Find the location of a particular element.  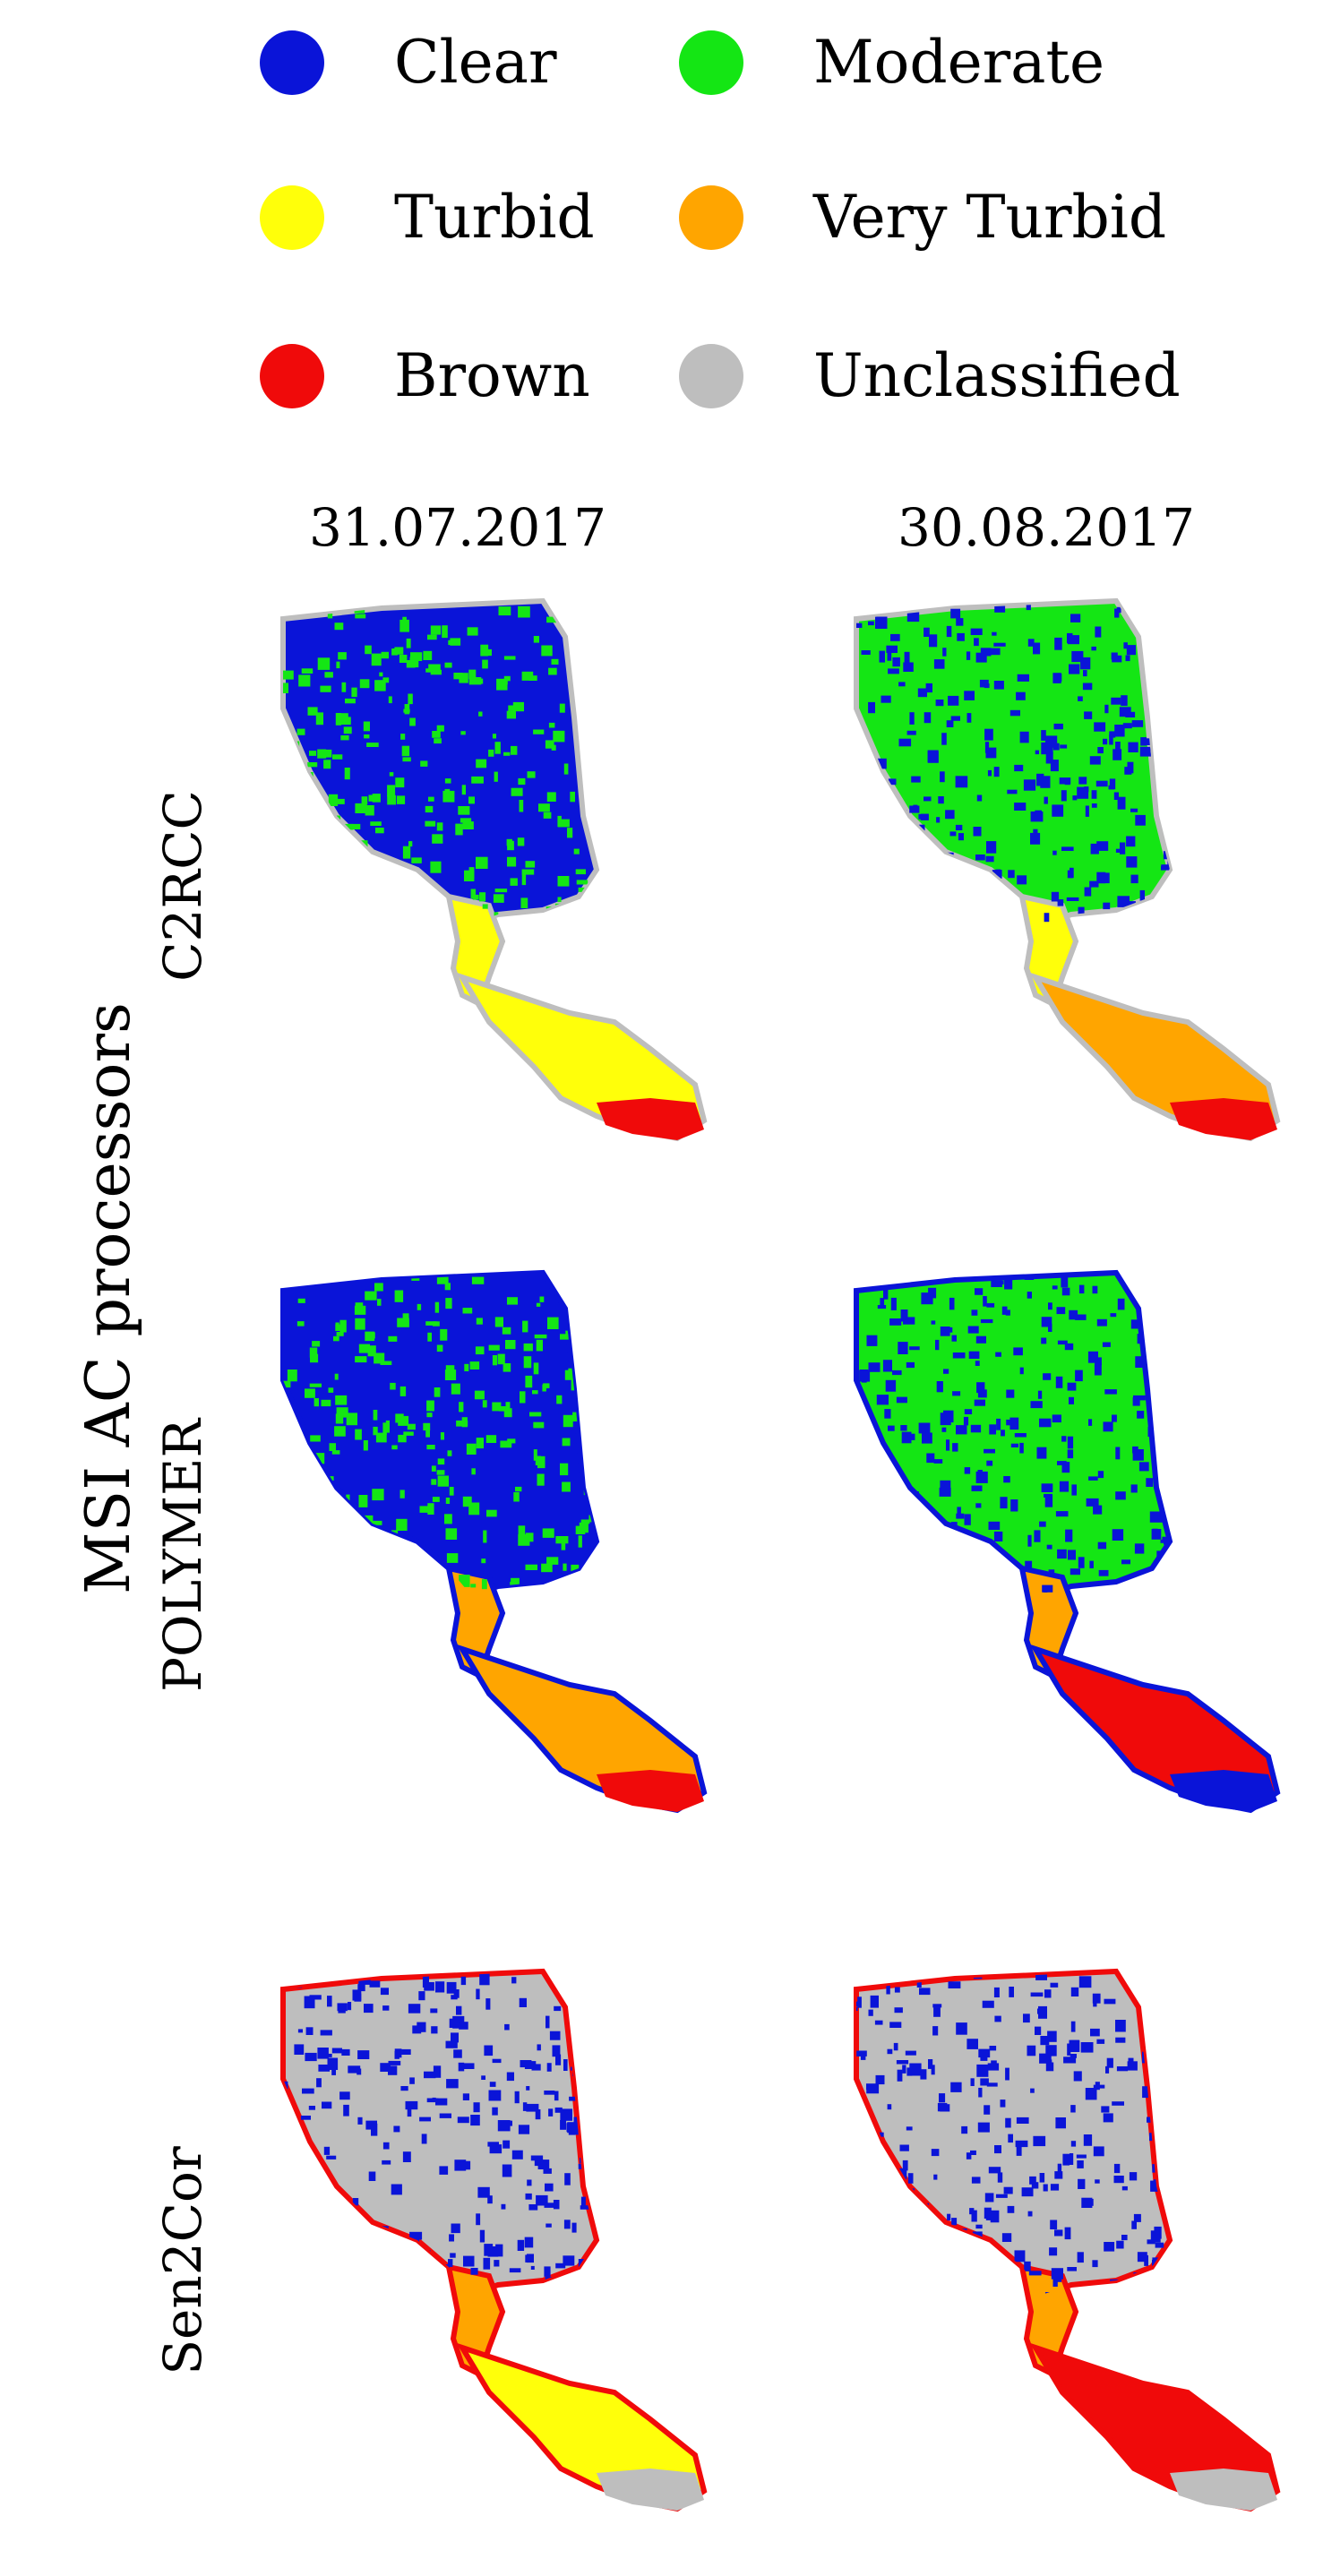

legend-swatch-unclassified is located at coordinates (711, 376).